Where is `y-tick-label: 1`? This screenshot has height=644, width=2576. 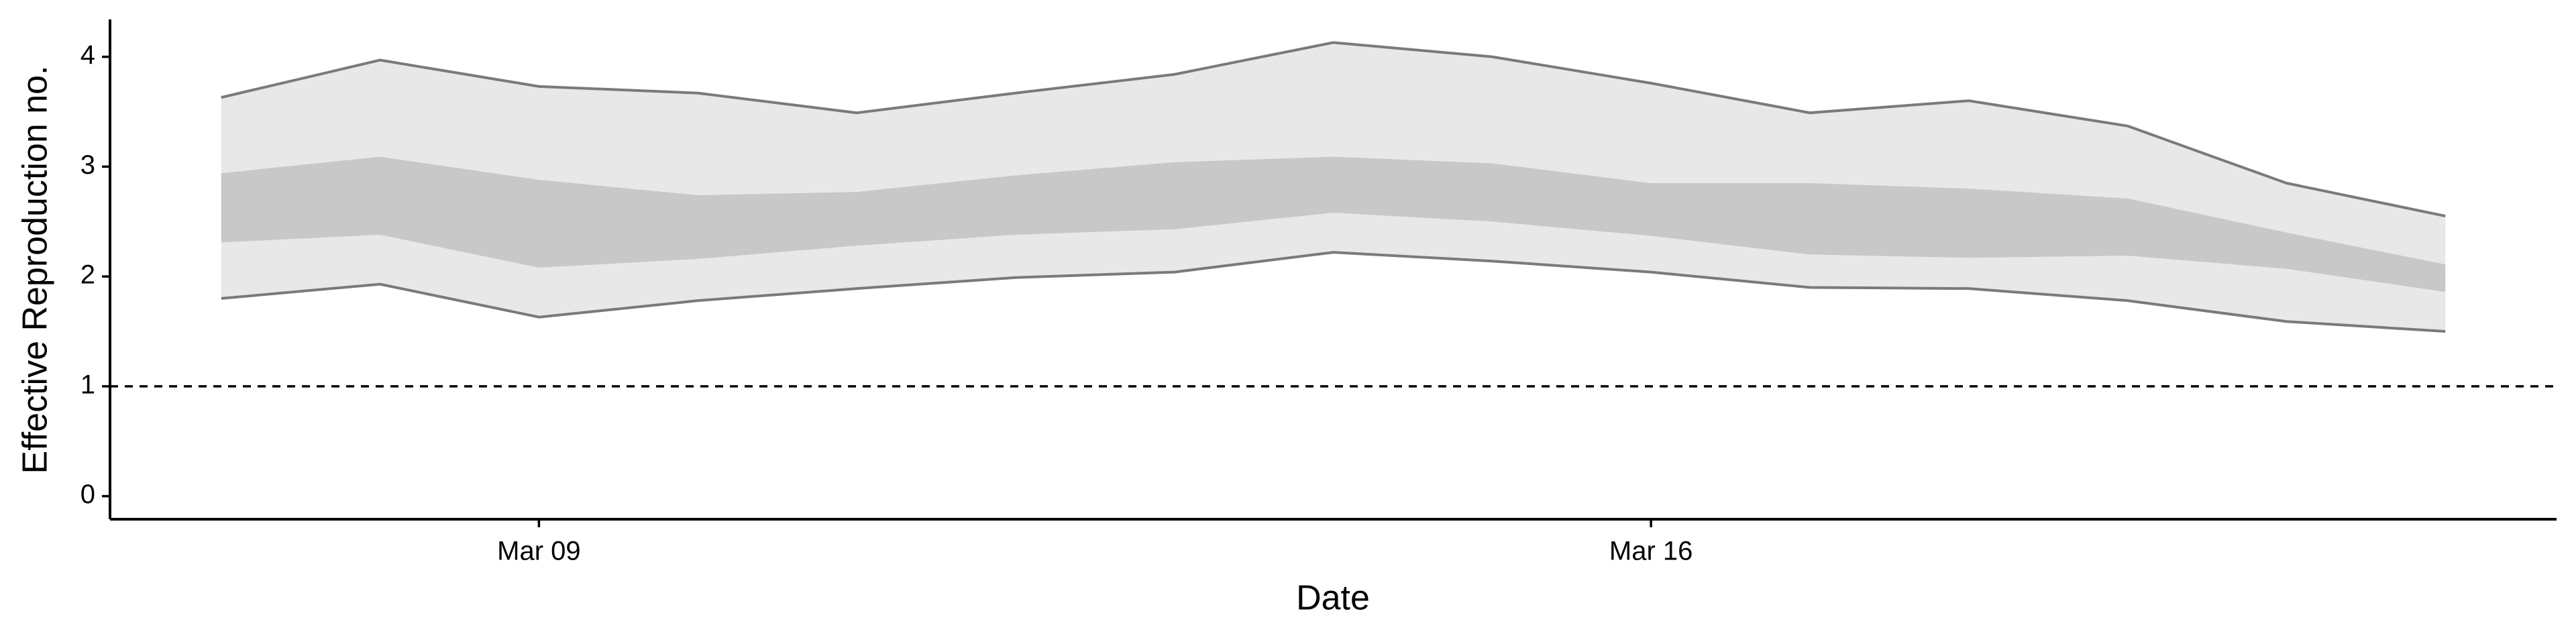
y-tick-label: 1 is located at coordinates (87, 384).